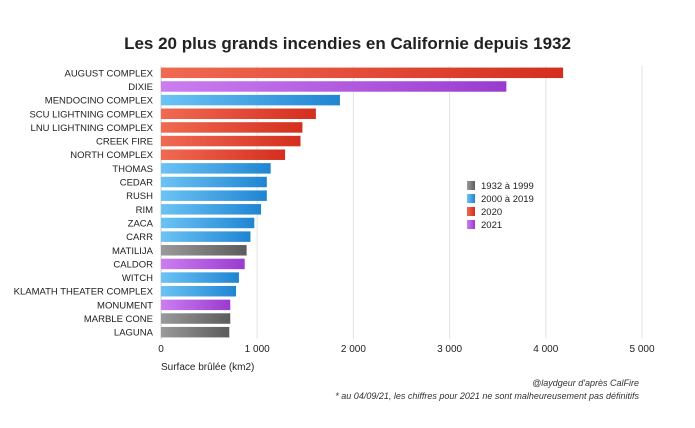 Image resolution: width=695 pixels, height=428 pixels. I want to click on legend-label: 2021, so click(491, 225).